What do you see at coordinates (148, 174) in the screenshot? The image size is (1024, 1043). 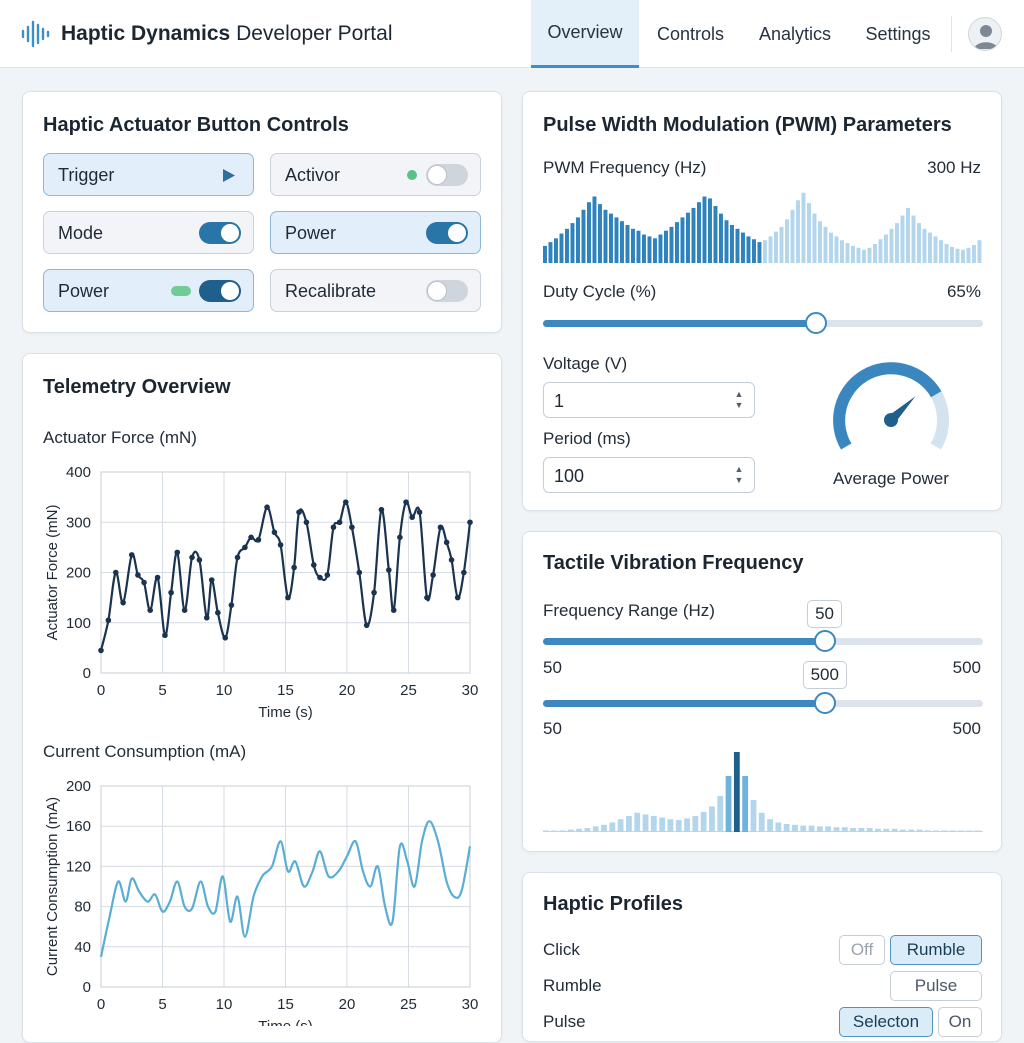 I see `trigger-button: Trigger` at bounding box center [148, 174].